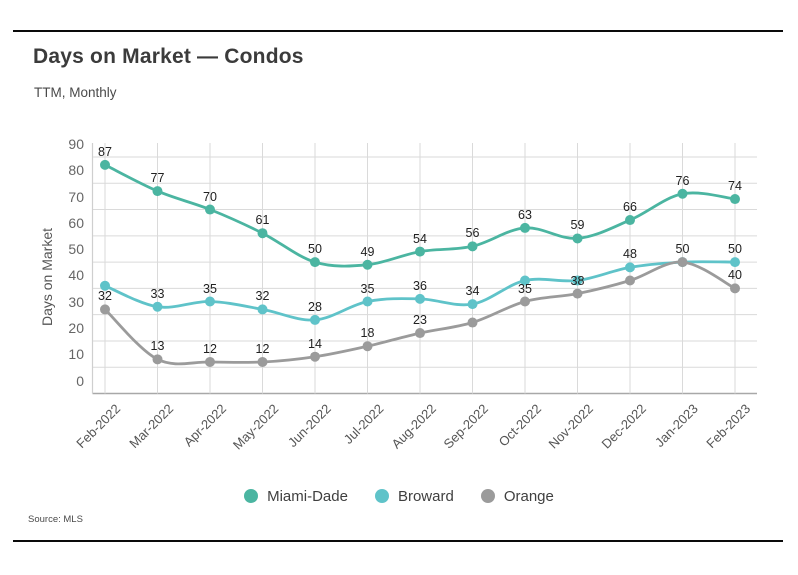 The image size is (798, 575). I want to click on data-label: 13, so click(157, 346).